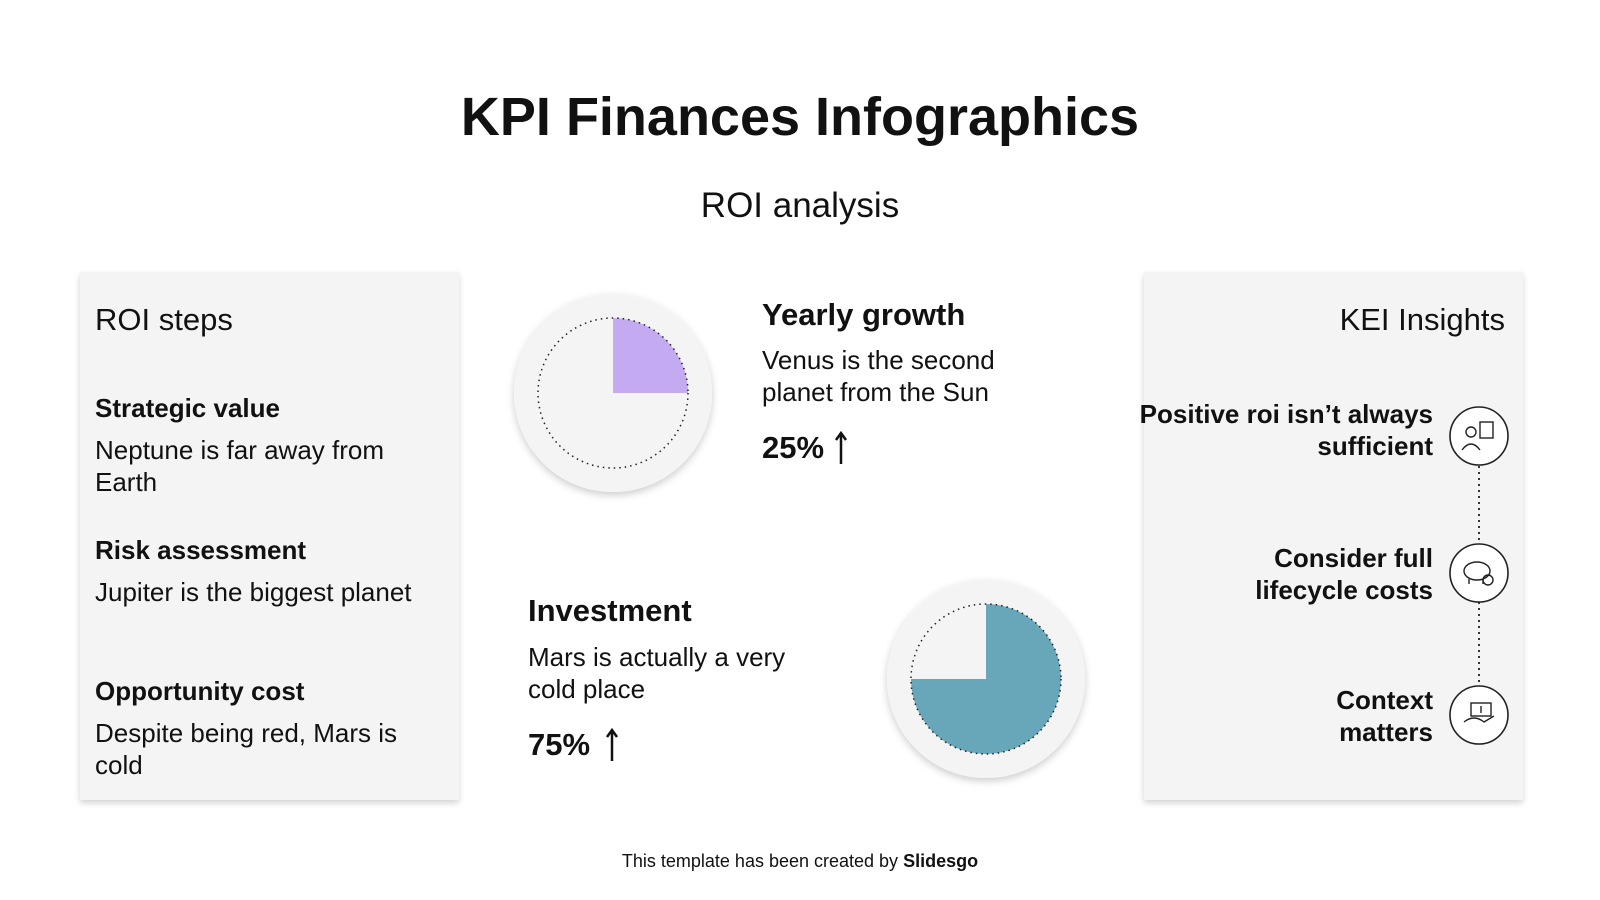 The width and height of the screenshot is (1600, 900). Describe the element at coordinates (1286, 430) in the screenshot. I see `insight: Positive roi isn’t always sufficient` at that location.